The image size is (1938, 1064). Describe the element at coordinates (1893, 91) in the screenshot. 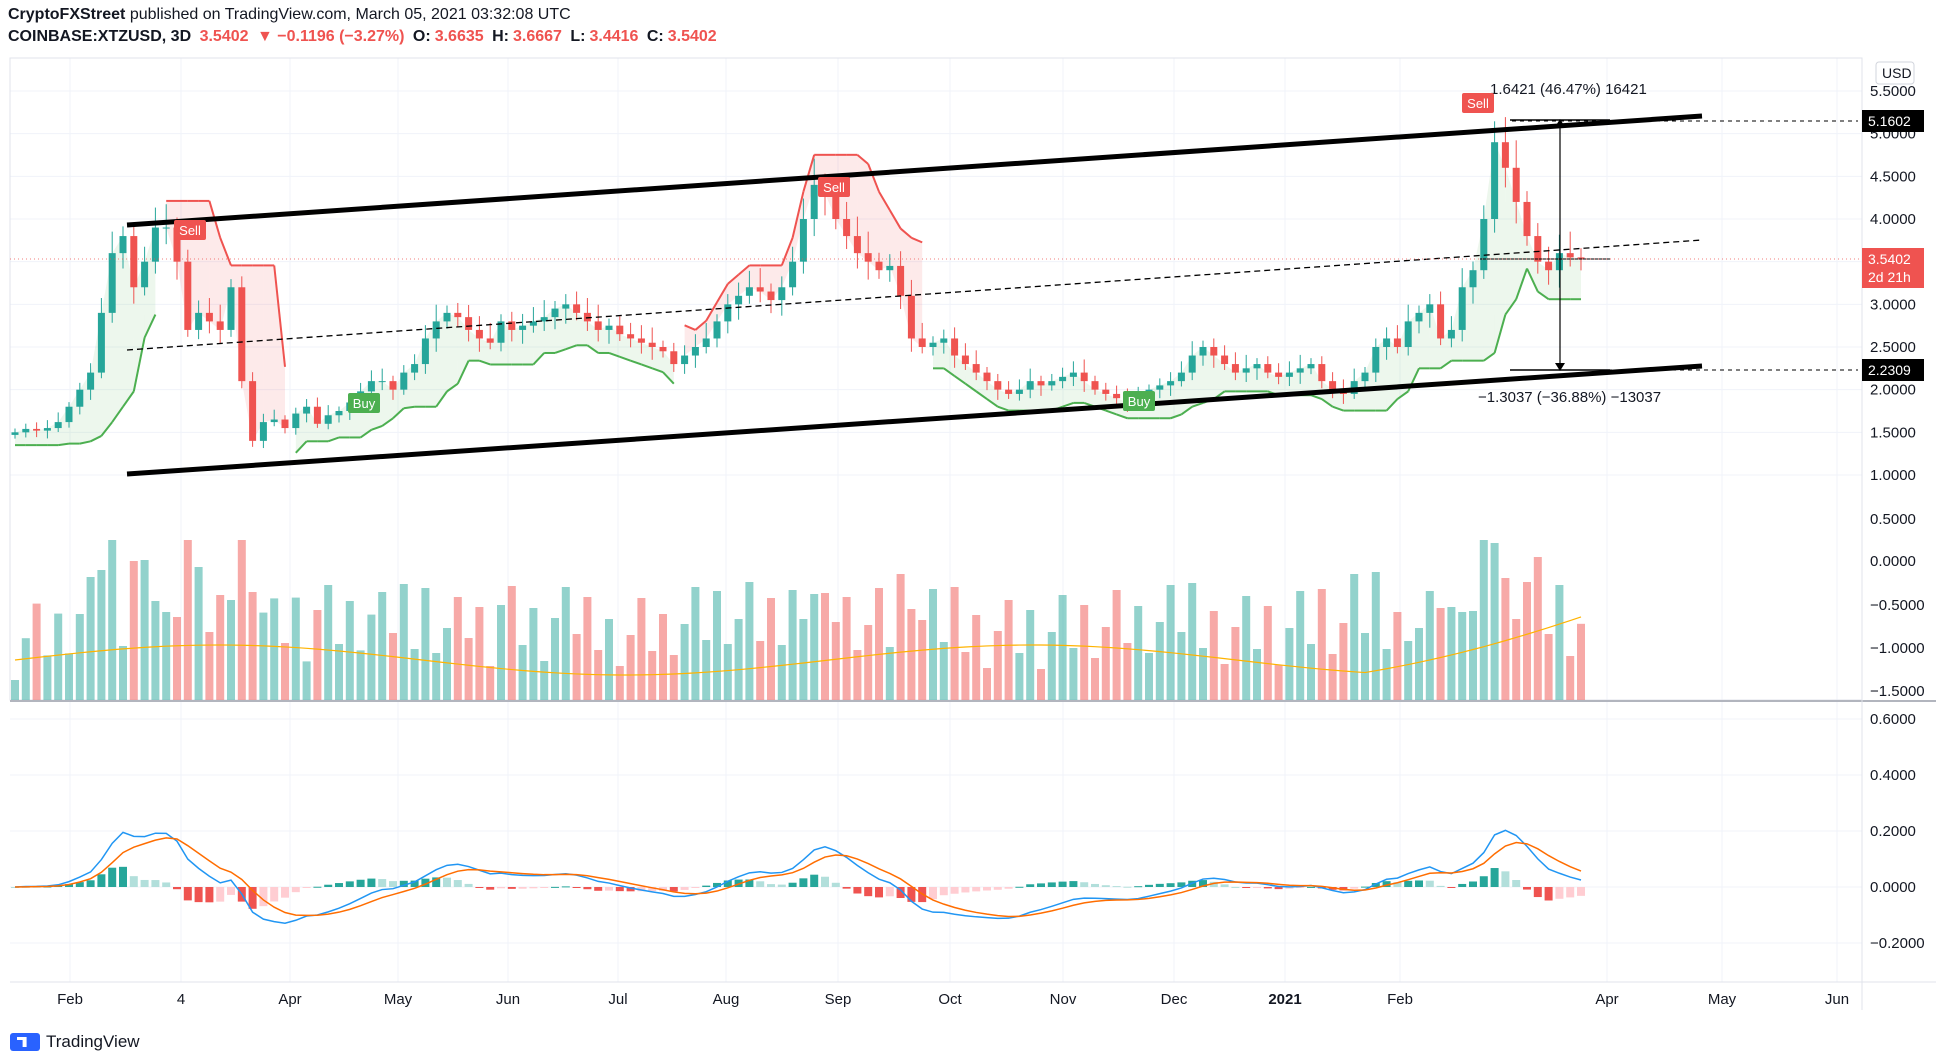

I see `price-tick-label: 5.5000` at that location.